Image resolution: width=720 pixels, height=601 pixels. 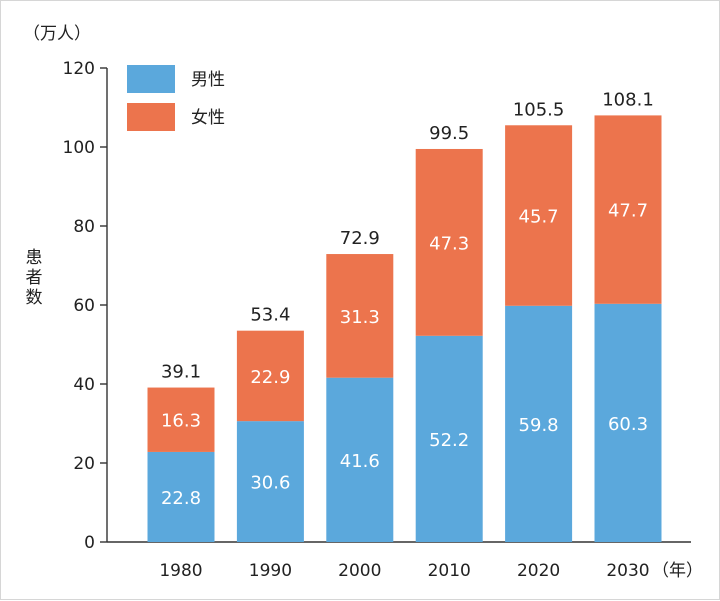 I want to click on x-unit-label: （年）, so click(x=677, y=571).